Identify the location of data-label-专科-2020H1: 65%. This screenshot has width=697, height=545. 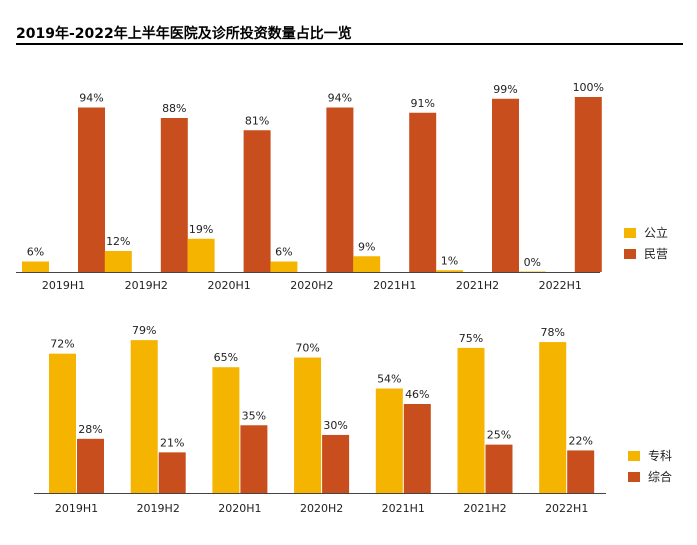
(226, 357).